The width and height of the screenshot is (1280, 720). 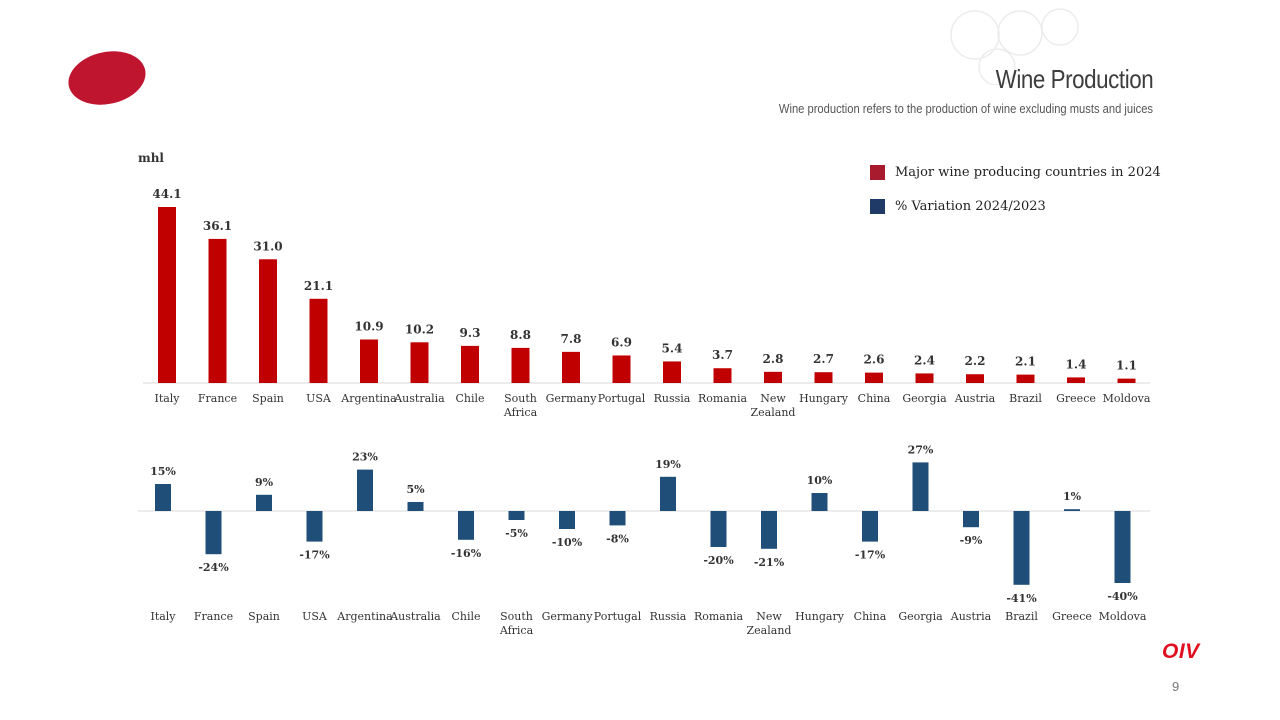 What do you see at coordinates (466, 553) in the screenshot?
I see `variation-value-chile: -16%` at bounding box center [466, 553].